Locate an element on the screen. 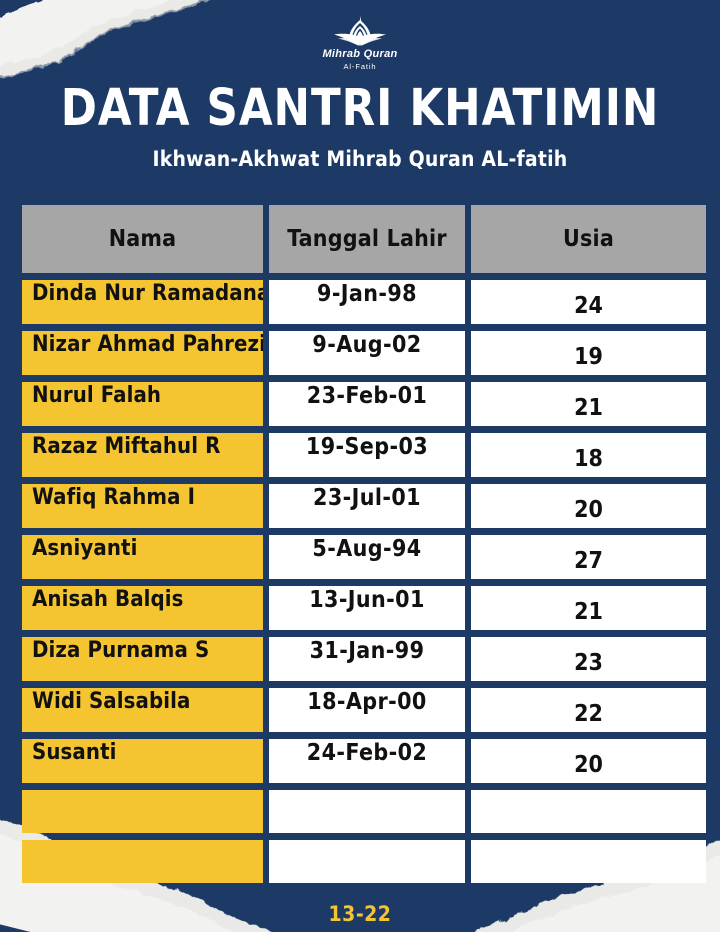  brand-name: Mihrab Quran is located at coordinates (360, 54).